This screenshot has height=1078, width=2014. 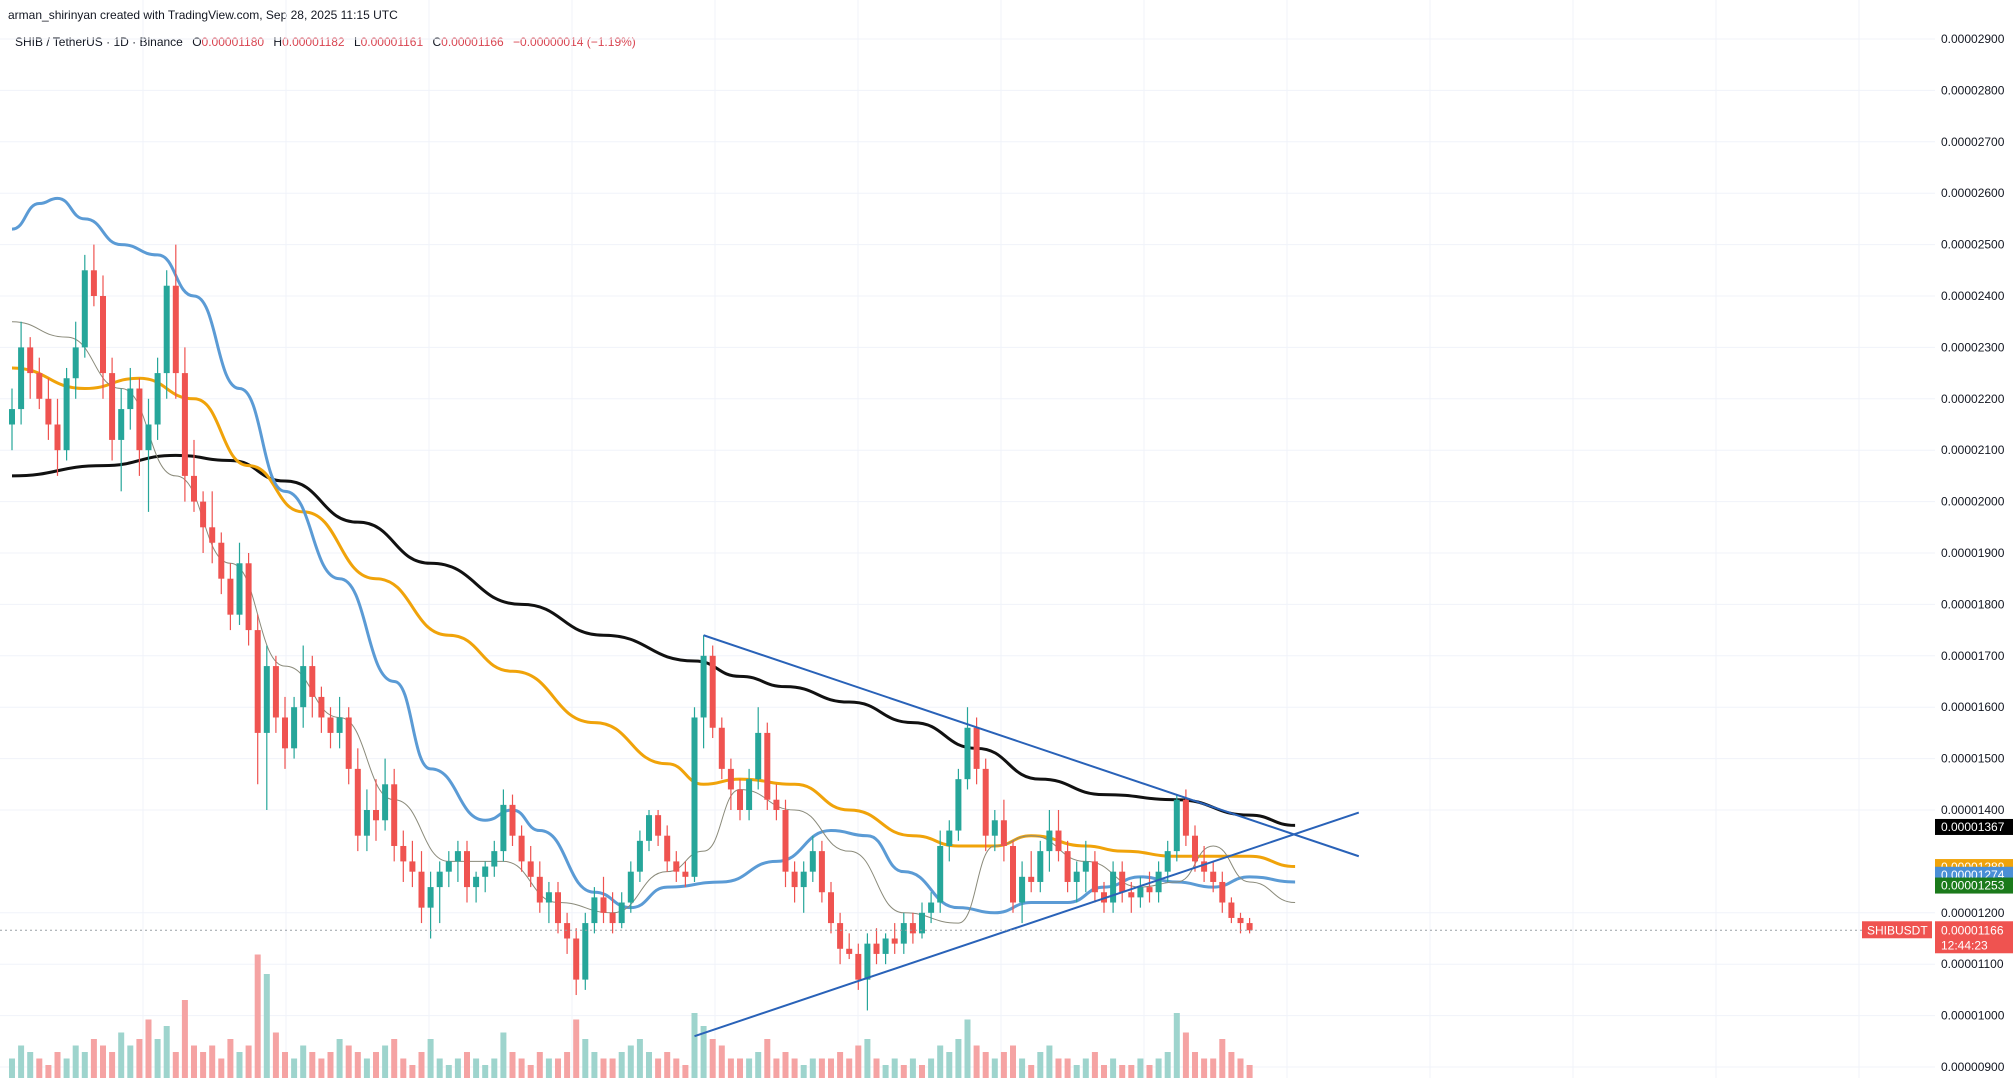 What do you see at coordinates (1973, 656) in the screenshot?
I see `y-tick-label: 0.00001700` at bounding box center [1973, 656].